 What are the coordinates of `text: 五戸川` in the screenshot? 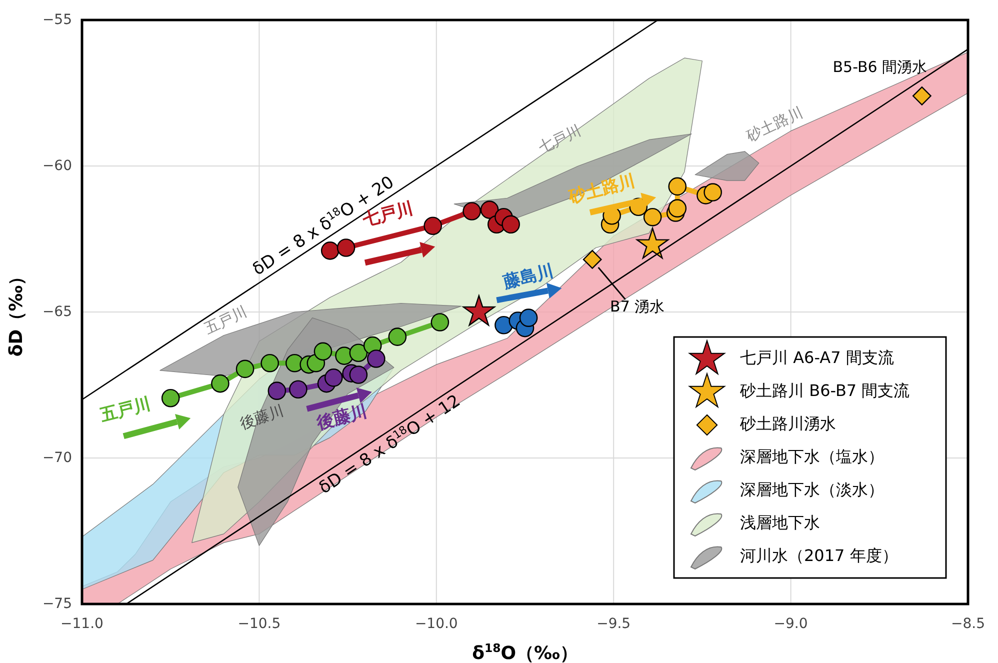 It's located at (125, 410).